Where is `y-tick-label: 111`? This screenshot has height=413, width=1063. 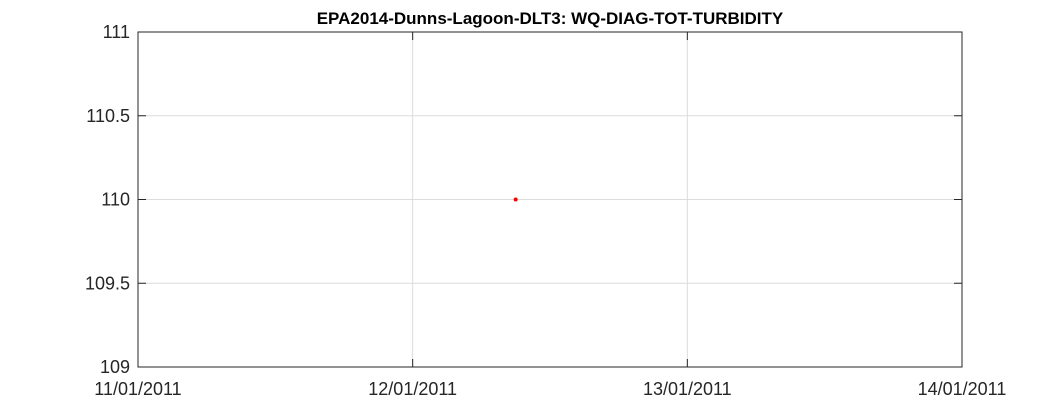 y-tick-label: 111 is located at coordinates (116, 32).